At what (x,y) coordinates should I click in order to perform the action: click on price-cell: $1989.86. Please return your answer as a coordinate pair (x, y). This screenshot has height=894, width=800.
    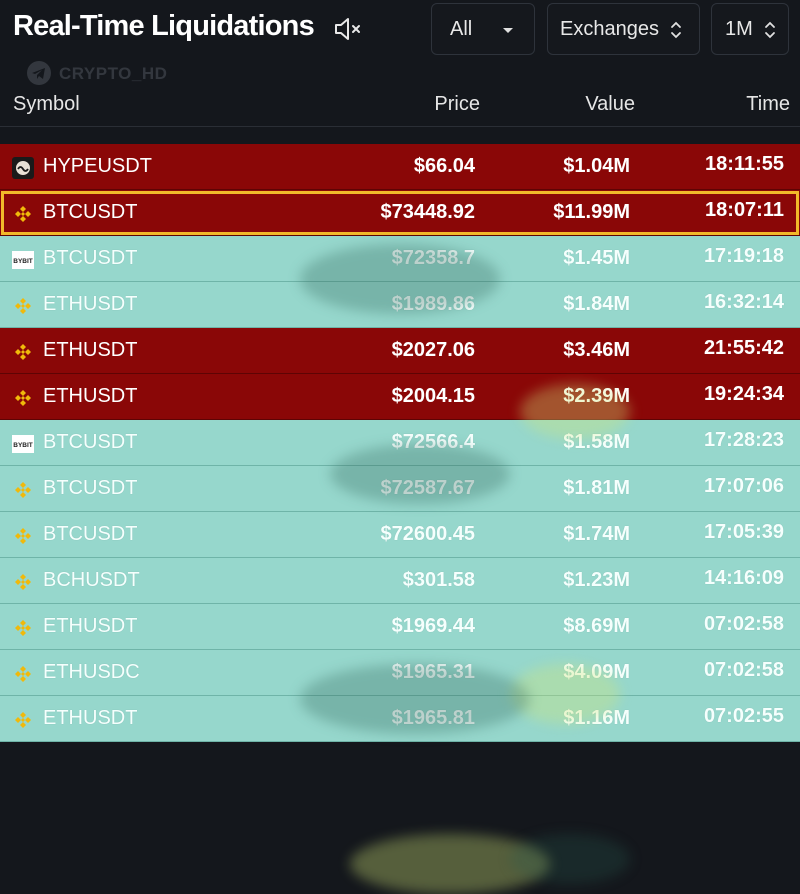
    Looking at the image, I should click on (433, 304).